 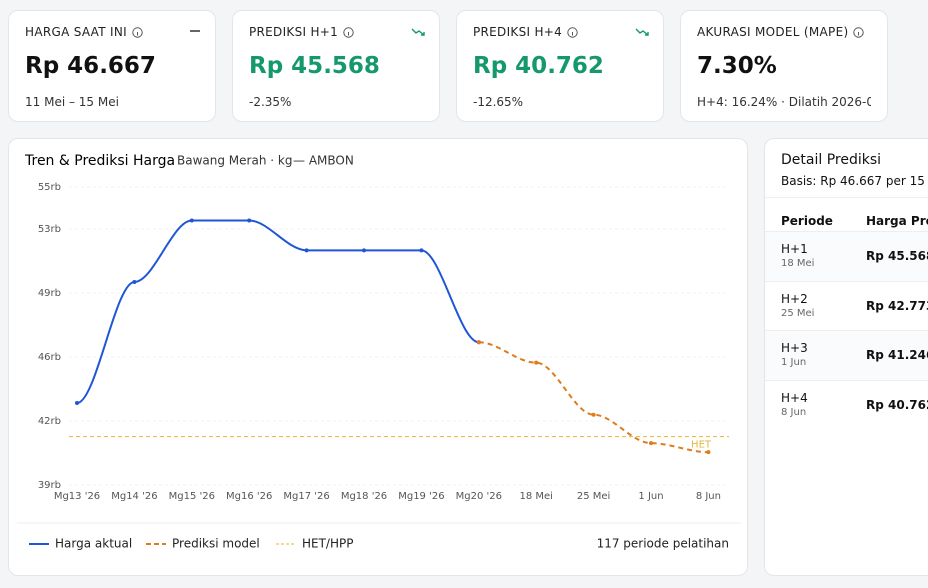 What do you see at coordinates (49, 229) in the screenshot?
I see `y-tick-label: 53rb` at bounding box center [49, 229].